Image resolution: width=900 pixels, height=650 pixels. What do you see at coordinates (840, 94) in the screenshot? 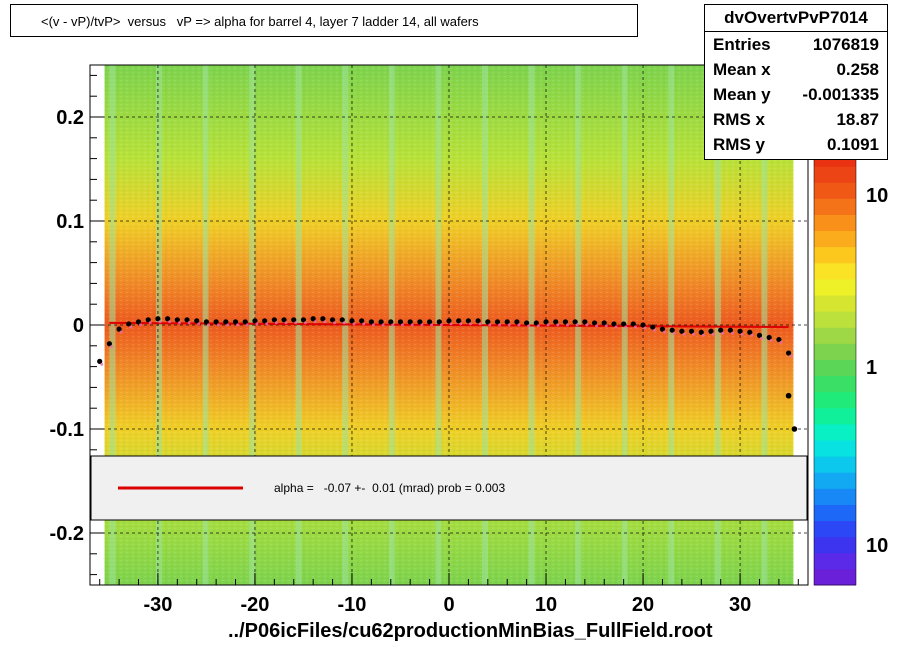
I see `stats-value: -0.001335` at bounding box center [840, 94].